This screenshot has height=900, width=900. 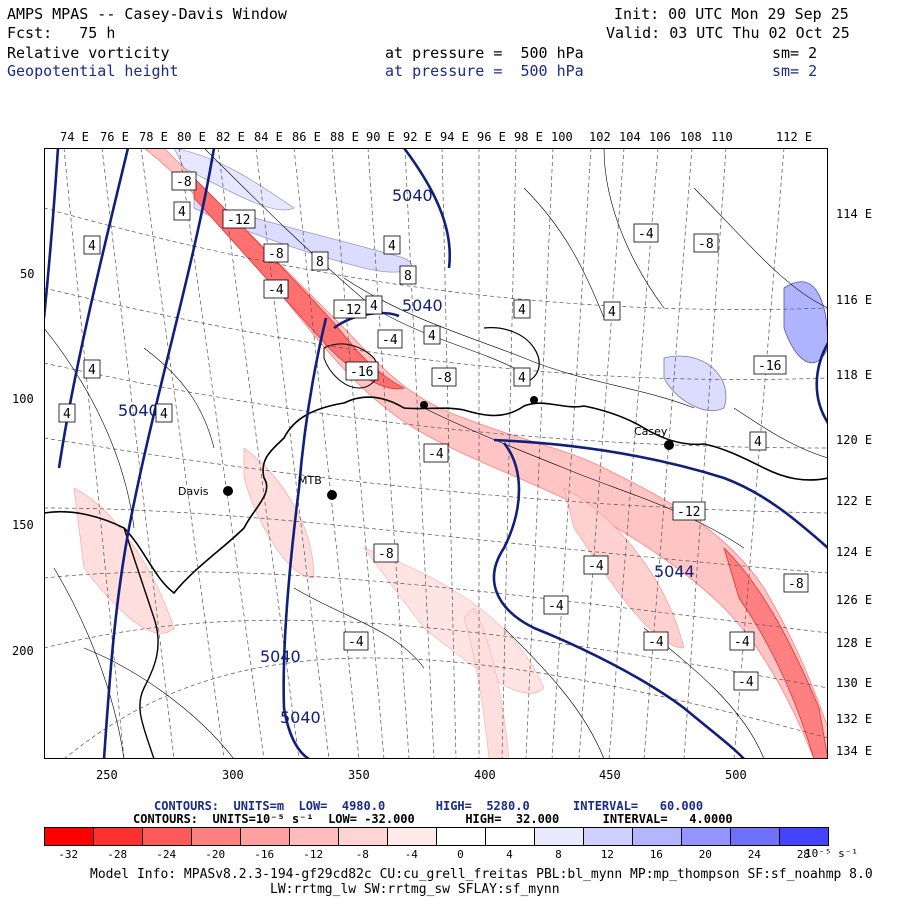 What do you see at coordinates (485, 775) in the screenshot?
I see `grid-x-label: 400` at bounding box center [485, 775].